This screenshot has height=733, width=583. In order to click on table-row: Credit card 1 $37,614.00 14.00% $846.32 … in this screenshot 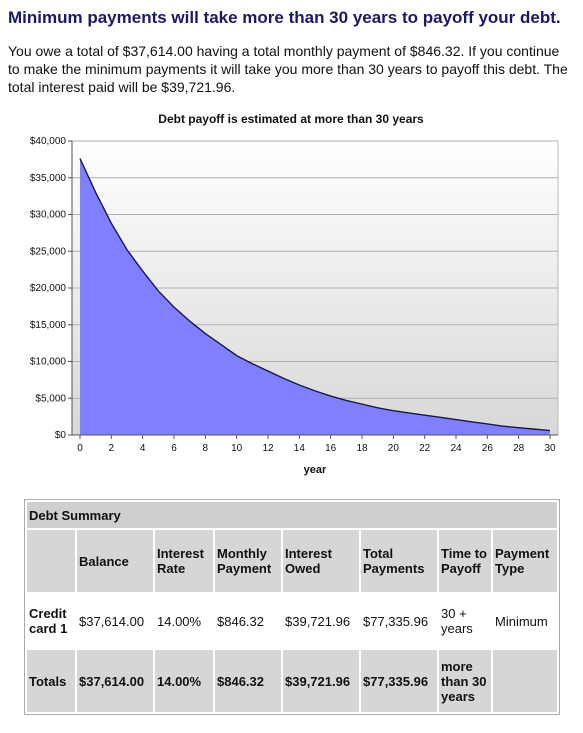, I will do `click(292, 621)`.